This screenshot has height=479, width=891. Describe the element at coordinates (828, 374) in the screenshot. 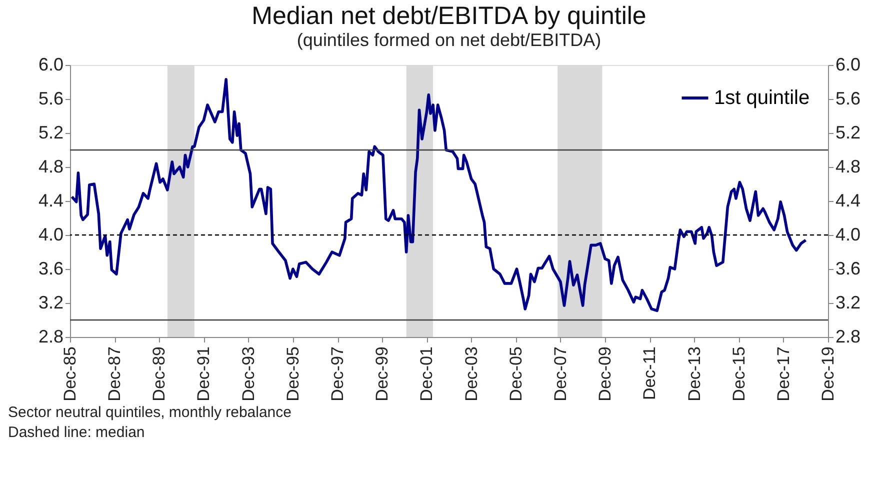

I see `x-tick-label: Dec-19` at that location.